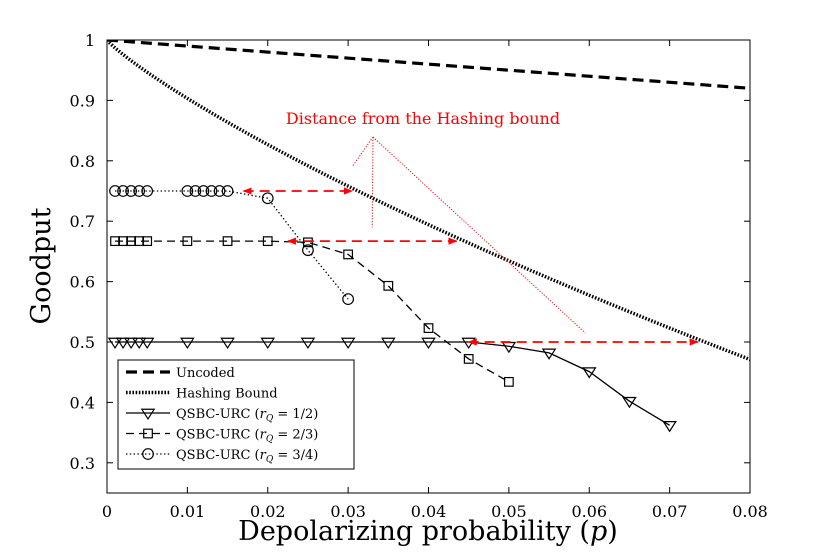 Image resolution: width=830 pixels, height=553 pixels. What do you see at coordinates (82, 463) in the screenshot?
I see `y-tick-label-0: 0.3` at bounding box center [82, 463].